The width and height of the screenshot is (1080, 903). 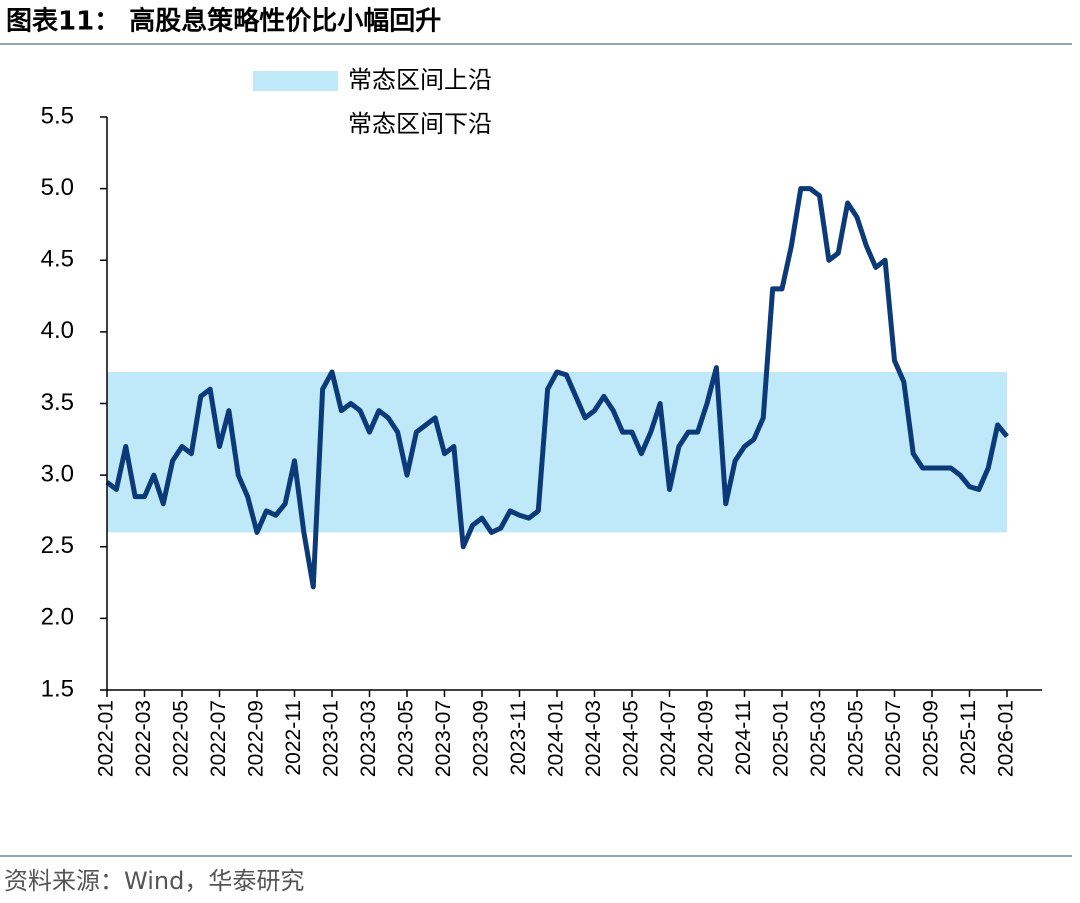 What do you see at coordinates (556, 738) in the screenshot?
I see `x-tick-label: 2024-01` at bounding box center [556, 738].